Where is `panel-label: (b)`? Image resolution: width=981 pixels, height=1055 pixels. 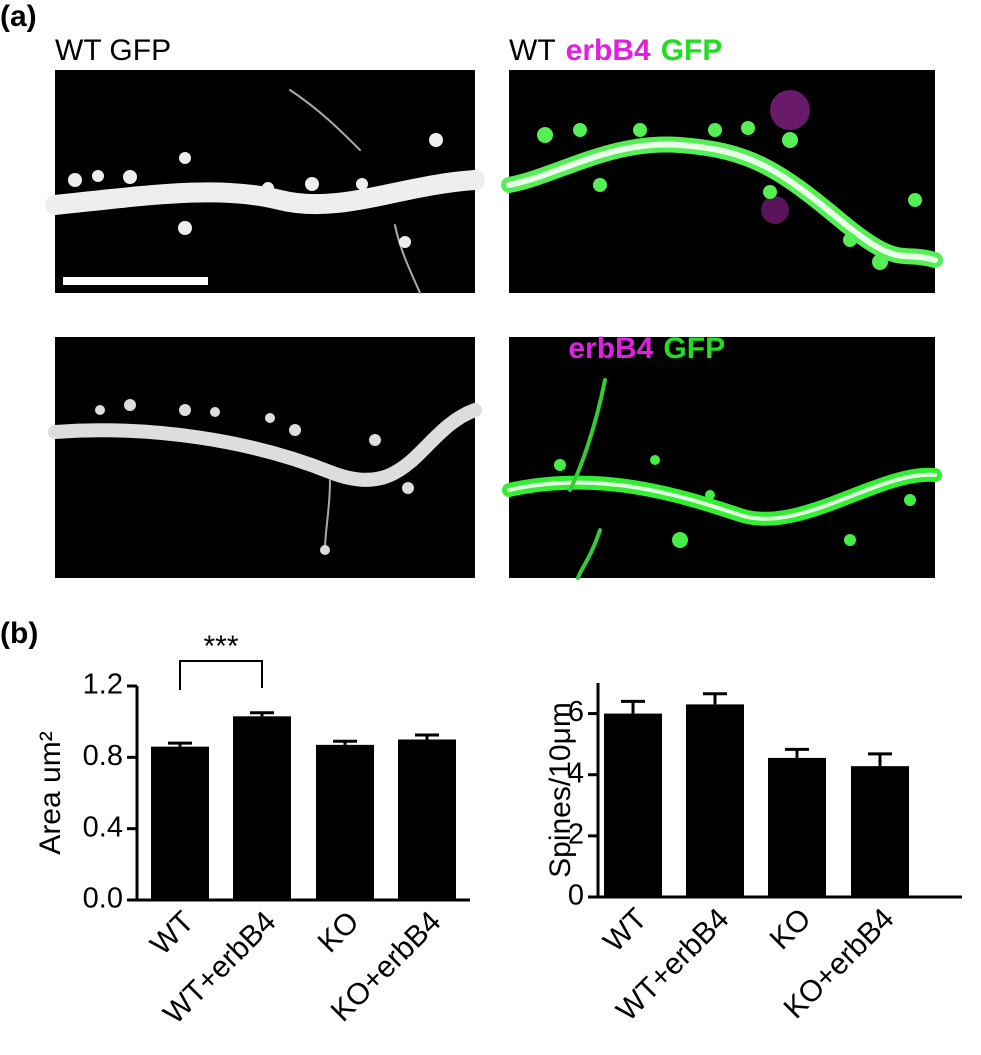 panel-label: (b) is located at coordinates (19, 633).